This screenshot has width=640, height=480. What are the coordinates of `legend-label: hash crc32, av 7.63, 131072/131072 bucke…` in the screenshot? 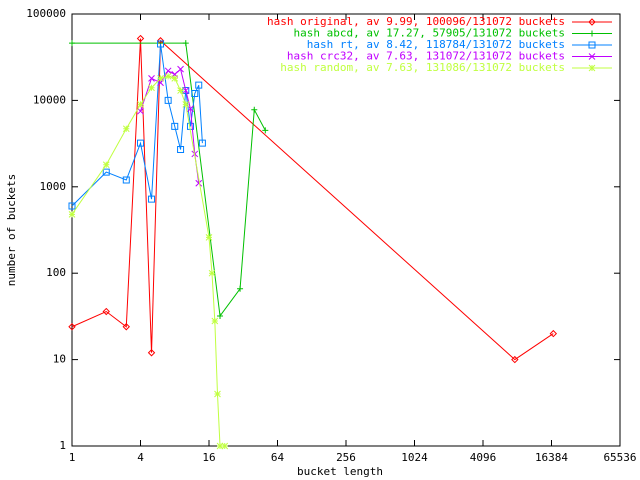 It's located at (426, 56).